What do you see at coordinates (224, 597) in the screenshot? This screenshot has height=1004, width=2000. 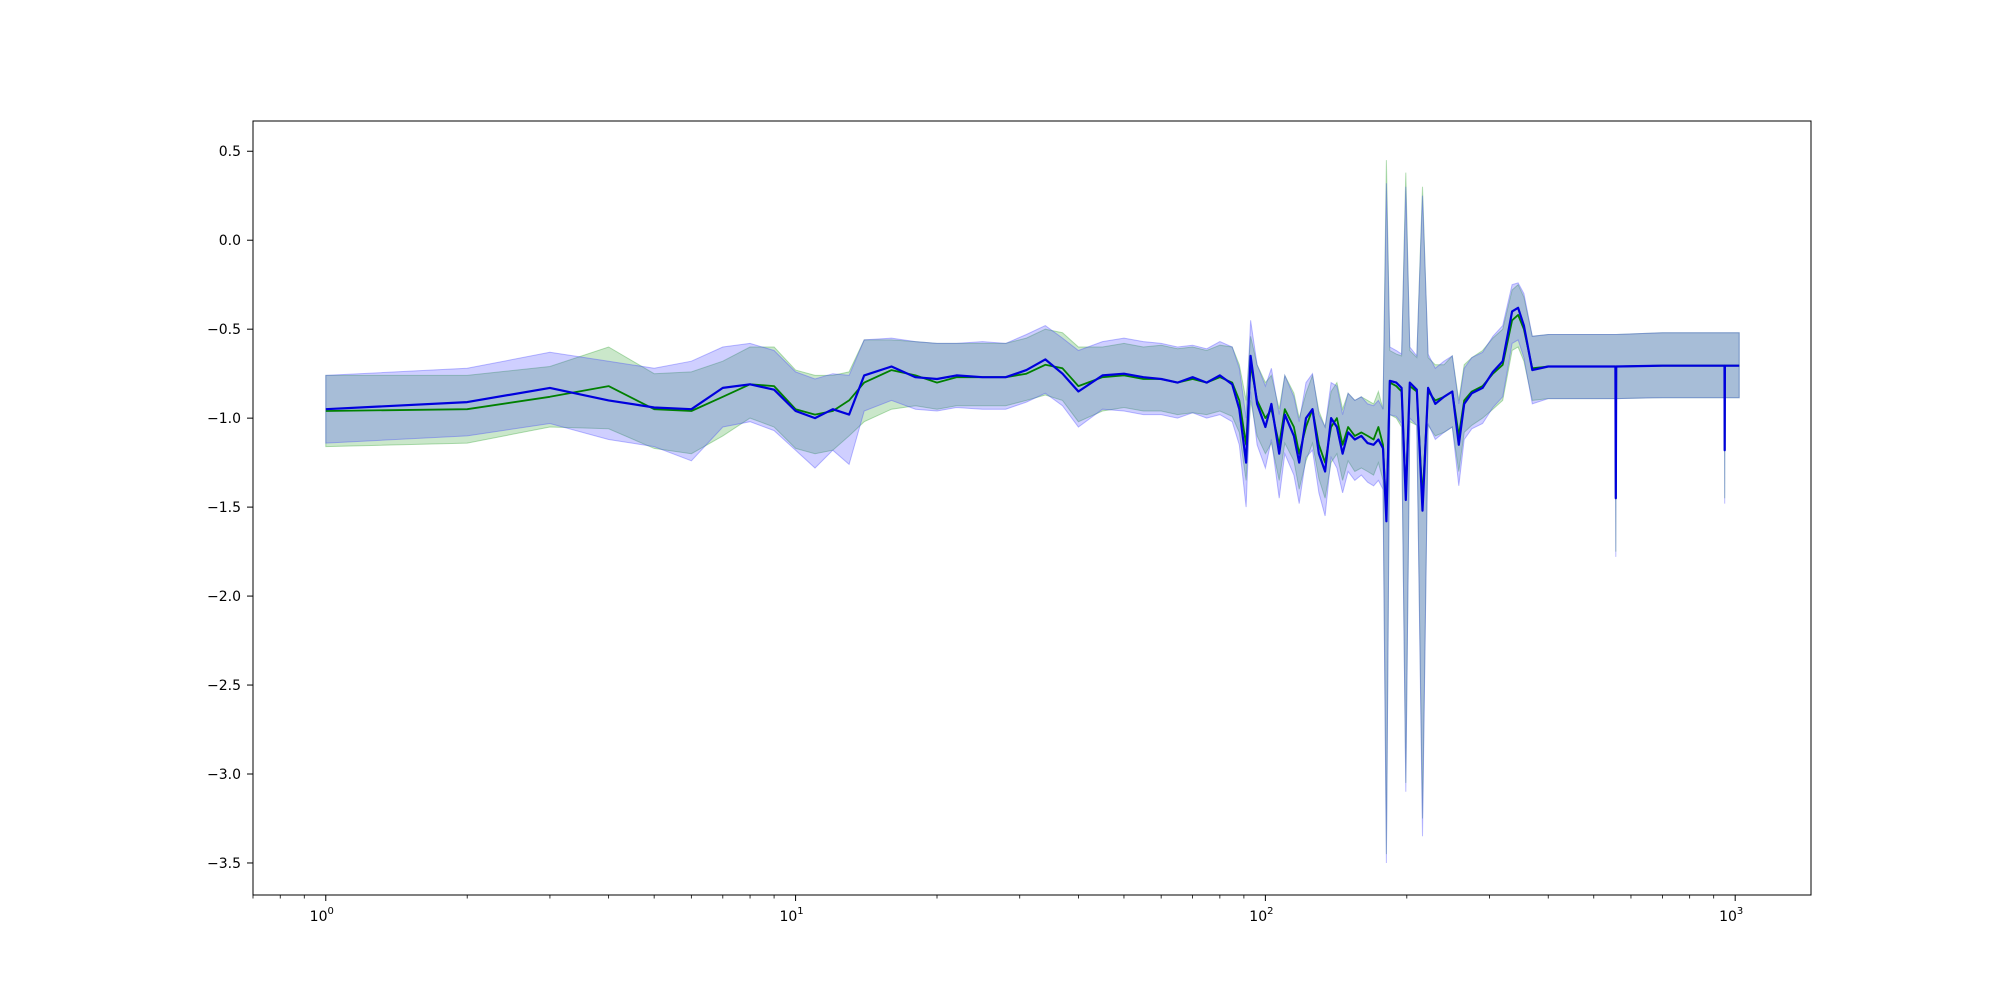 I see `y-tick-label: −2.0` at bounding box center [224, 597].